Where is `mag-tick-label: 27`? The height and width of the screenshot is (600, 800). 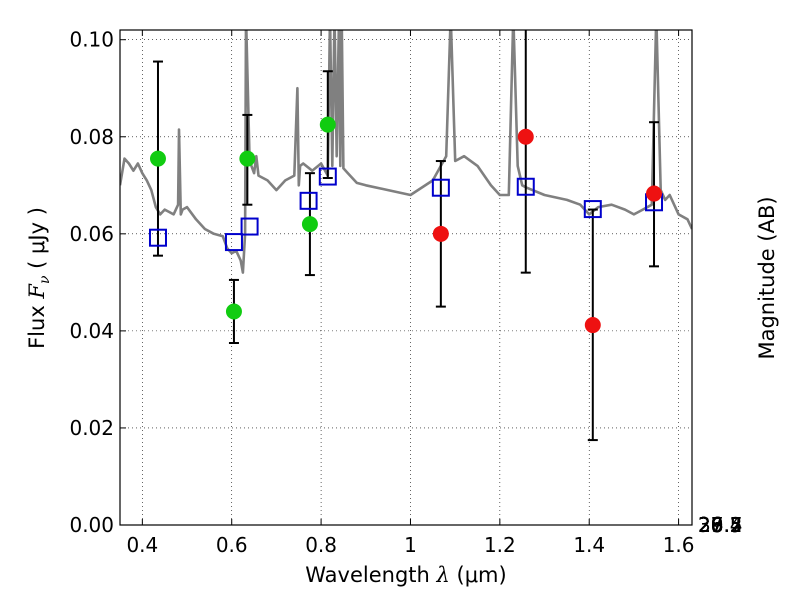
mag-tick-label: 27 is located at coordinates (710, 525).